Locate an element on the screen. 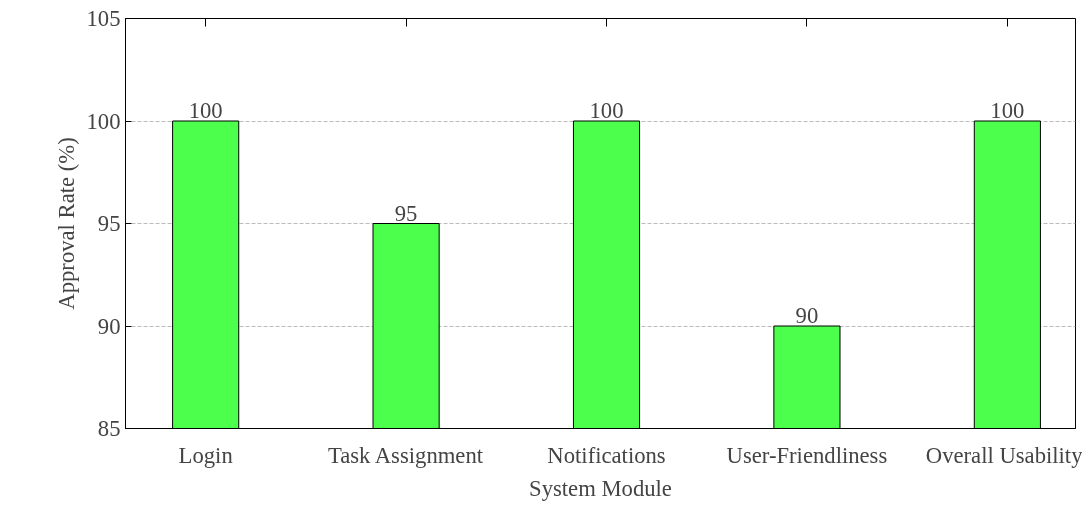  x-tick-label: User-Friendliness is located at coordinates (807, 455).